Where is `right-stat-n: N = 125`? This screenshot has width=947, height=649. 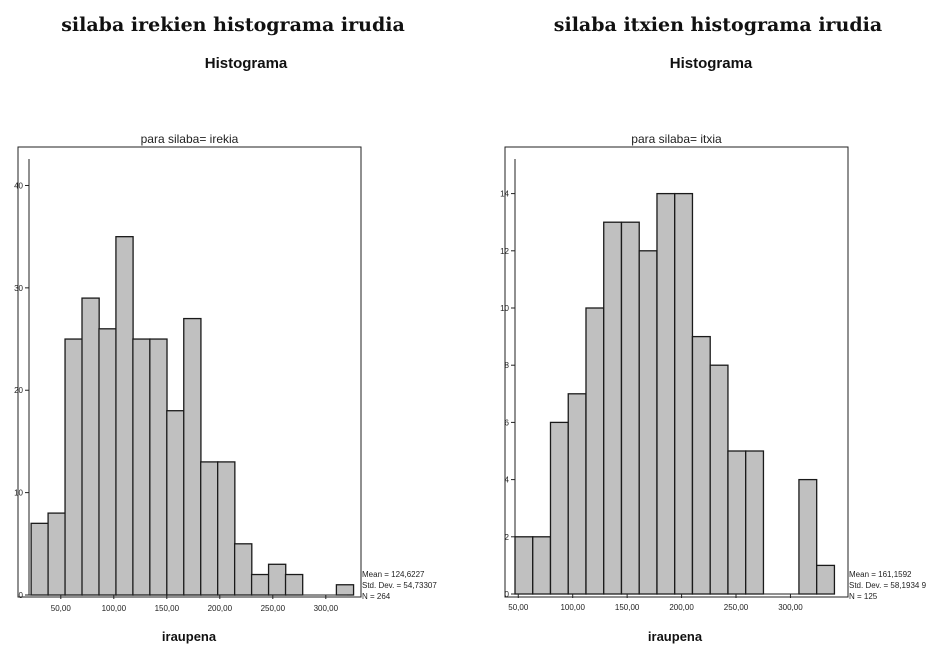
right-stat-n: N = 125 is located at coordinates (863, 596).